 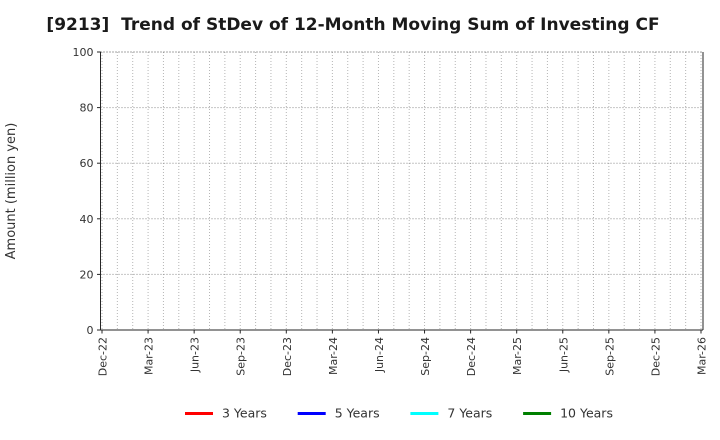 I want to click on x-tick-label: Dec-25, so click(x=655, y=356).